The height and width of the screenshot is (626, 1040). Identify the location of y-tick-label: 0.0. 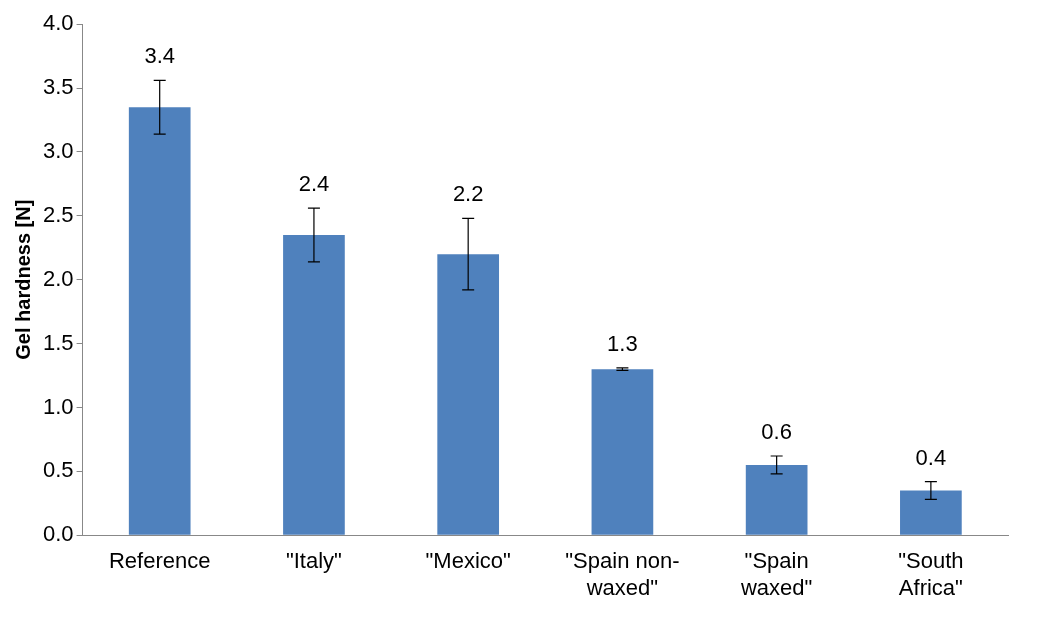
(58, 534).